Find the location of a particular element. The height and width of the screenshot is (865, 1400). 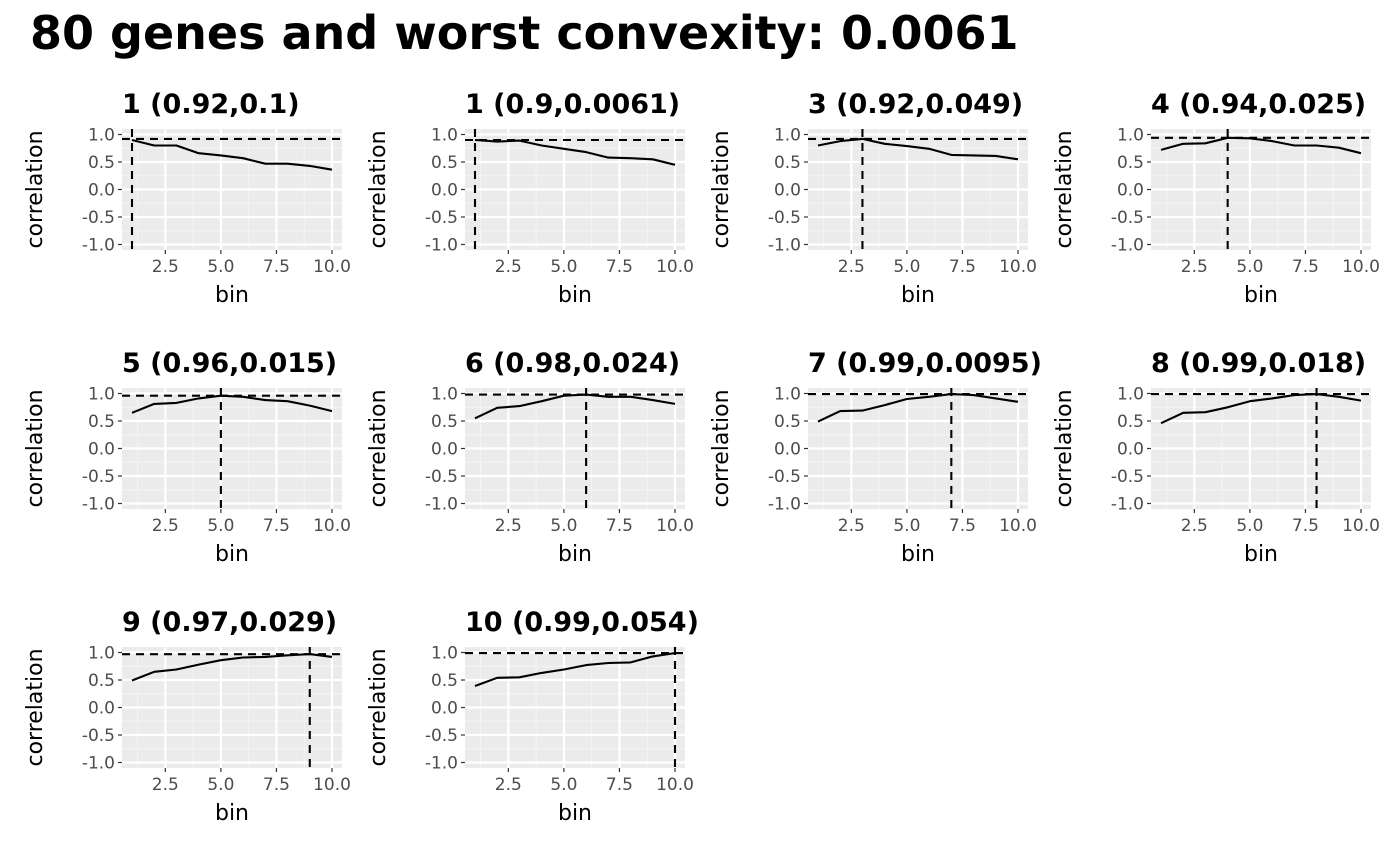

panel-title: 8 (0.99,0.018) is located at coordinates (1258, 363).